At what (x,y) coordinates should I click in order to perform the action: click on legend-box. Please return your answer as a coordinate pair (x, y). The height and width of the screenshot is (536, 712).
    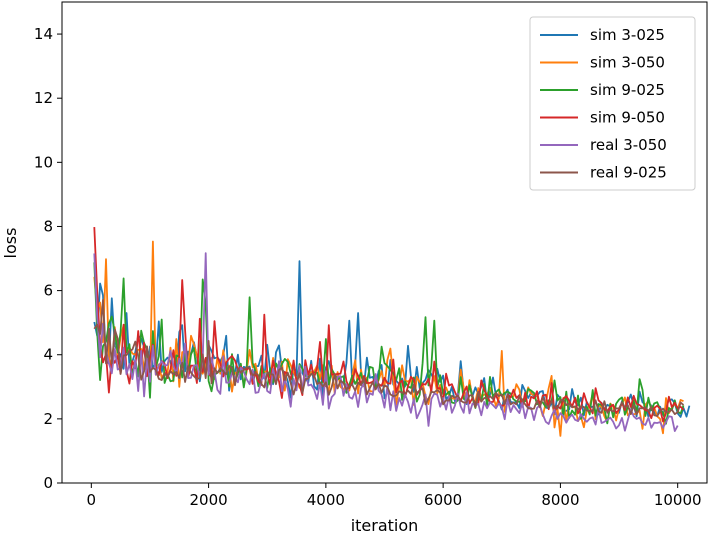
    Looking at the image, I should click on (612, 103).